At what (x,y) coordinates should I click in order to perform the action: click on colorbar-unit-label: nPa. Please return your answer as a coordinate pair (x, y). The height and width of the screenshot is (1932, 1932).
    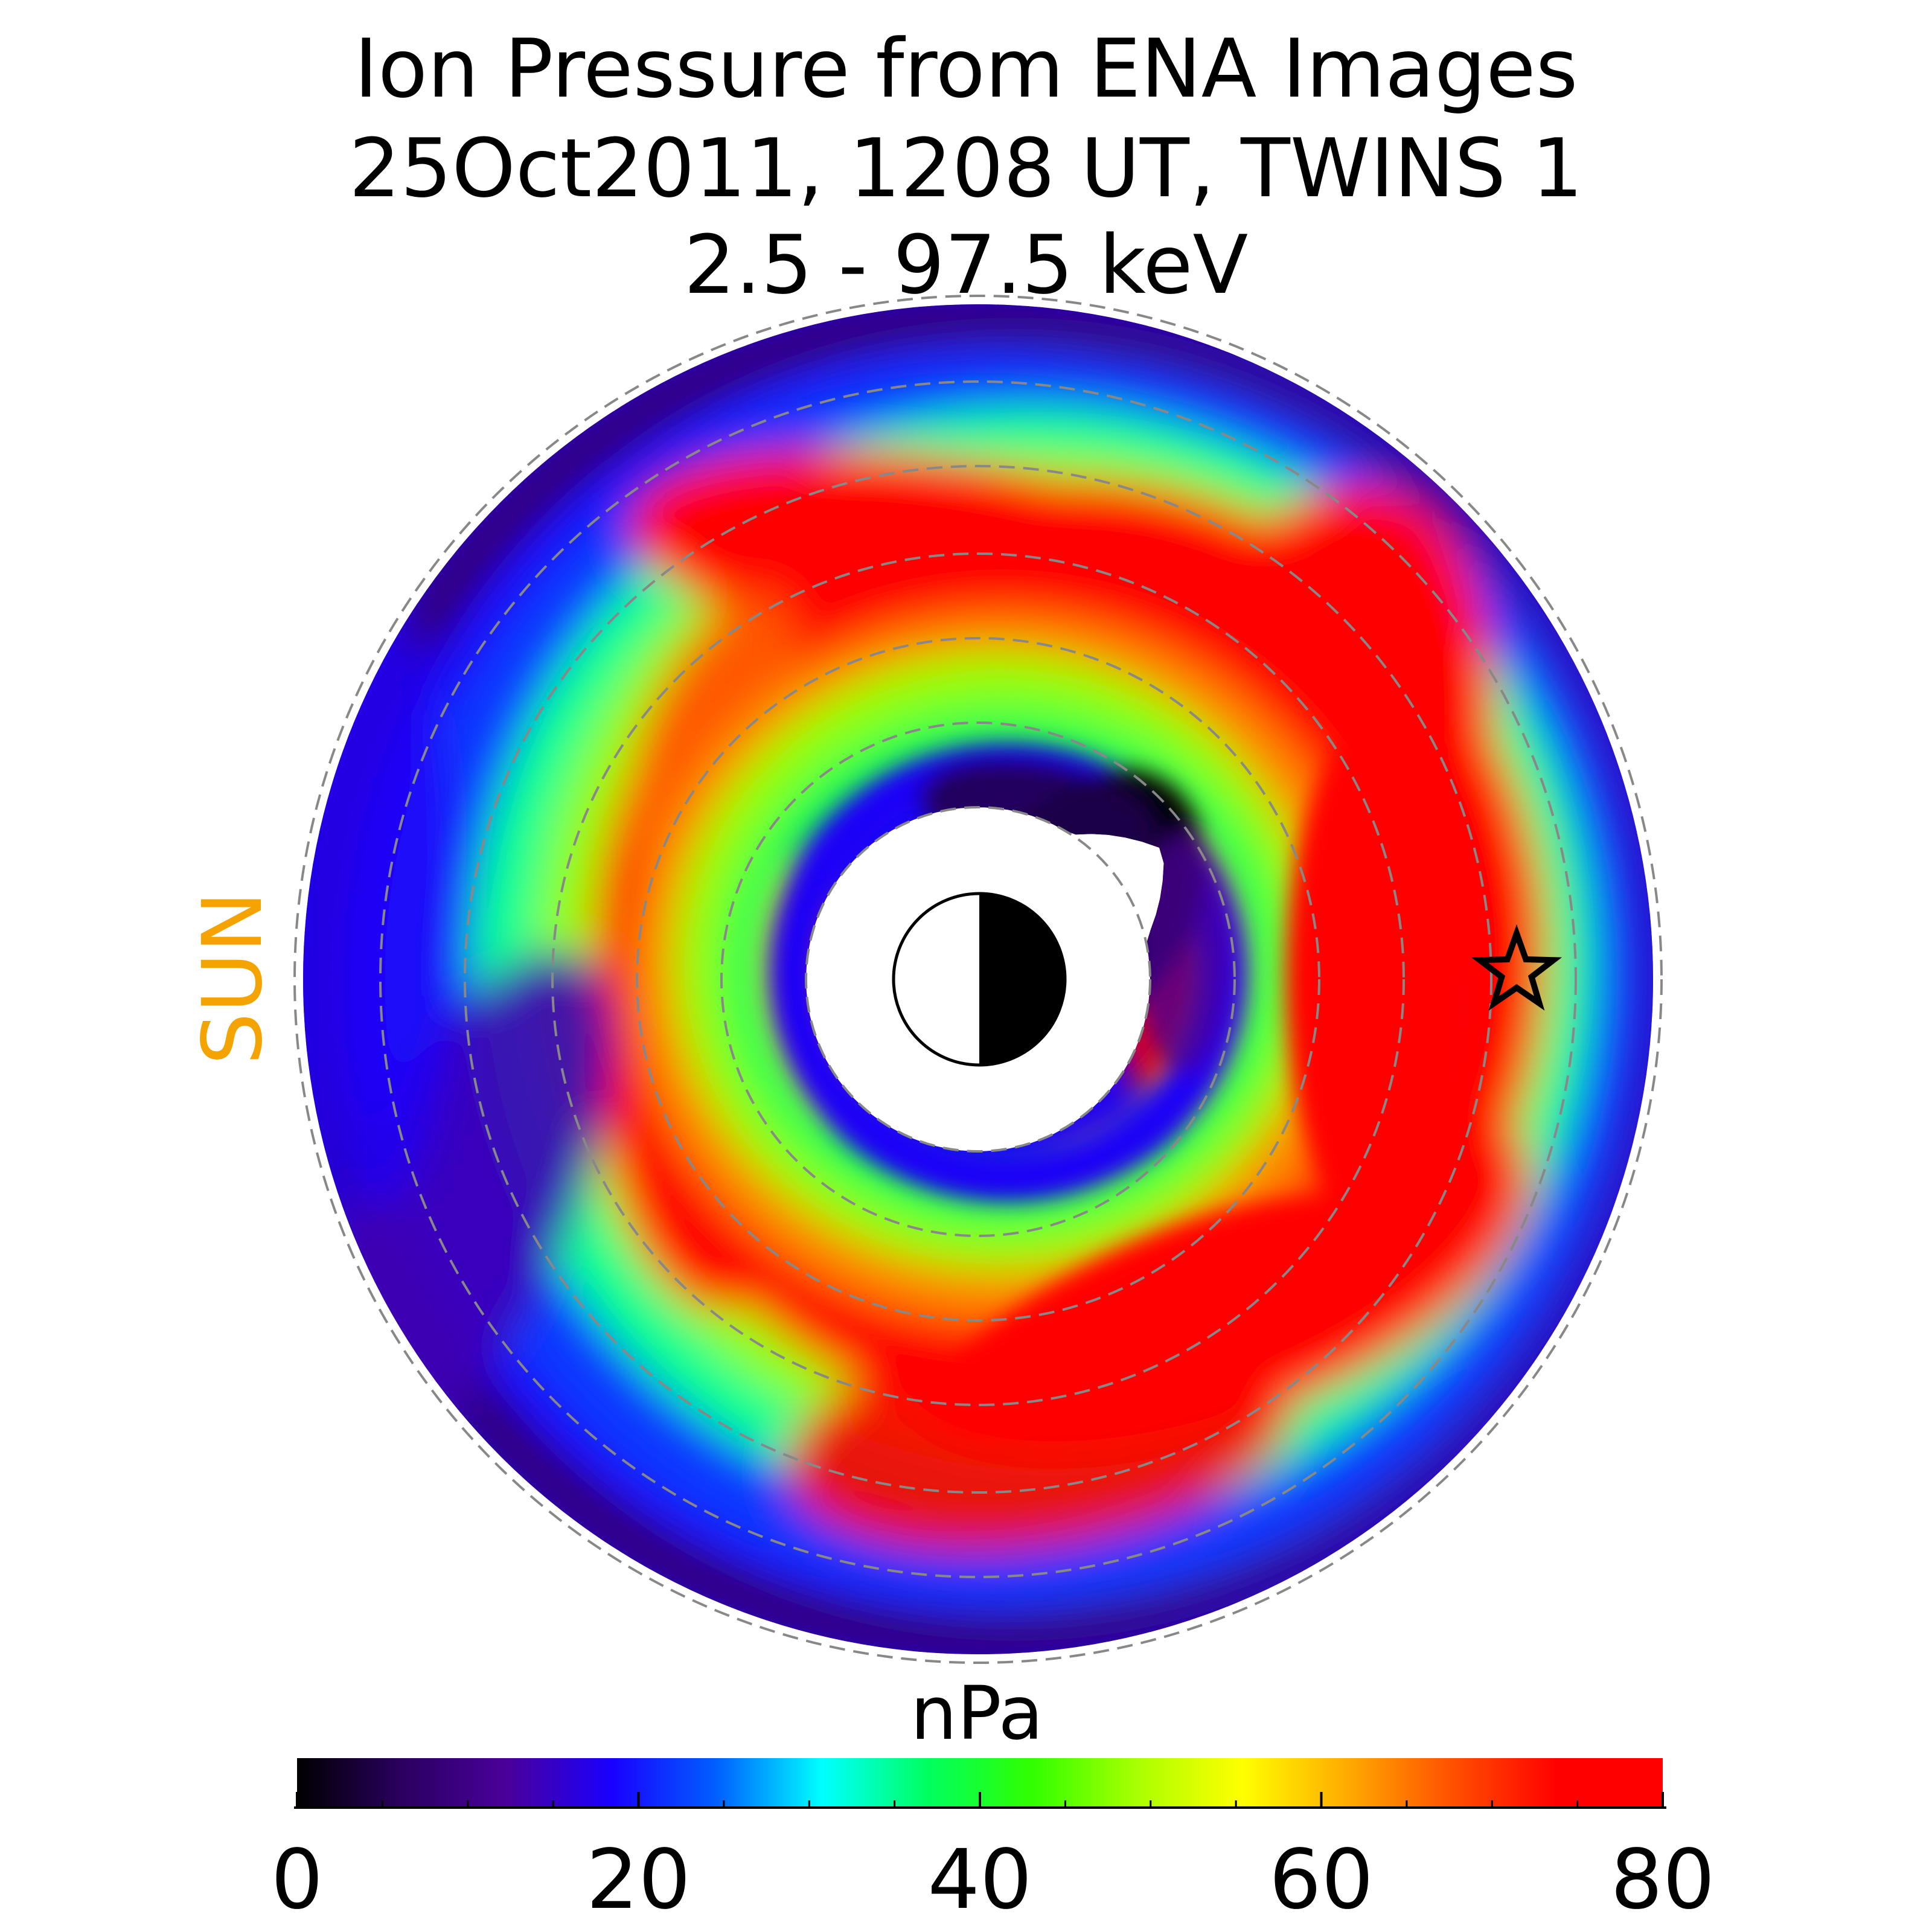
    Looking at the image, I should click on (977, 1713).